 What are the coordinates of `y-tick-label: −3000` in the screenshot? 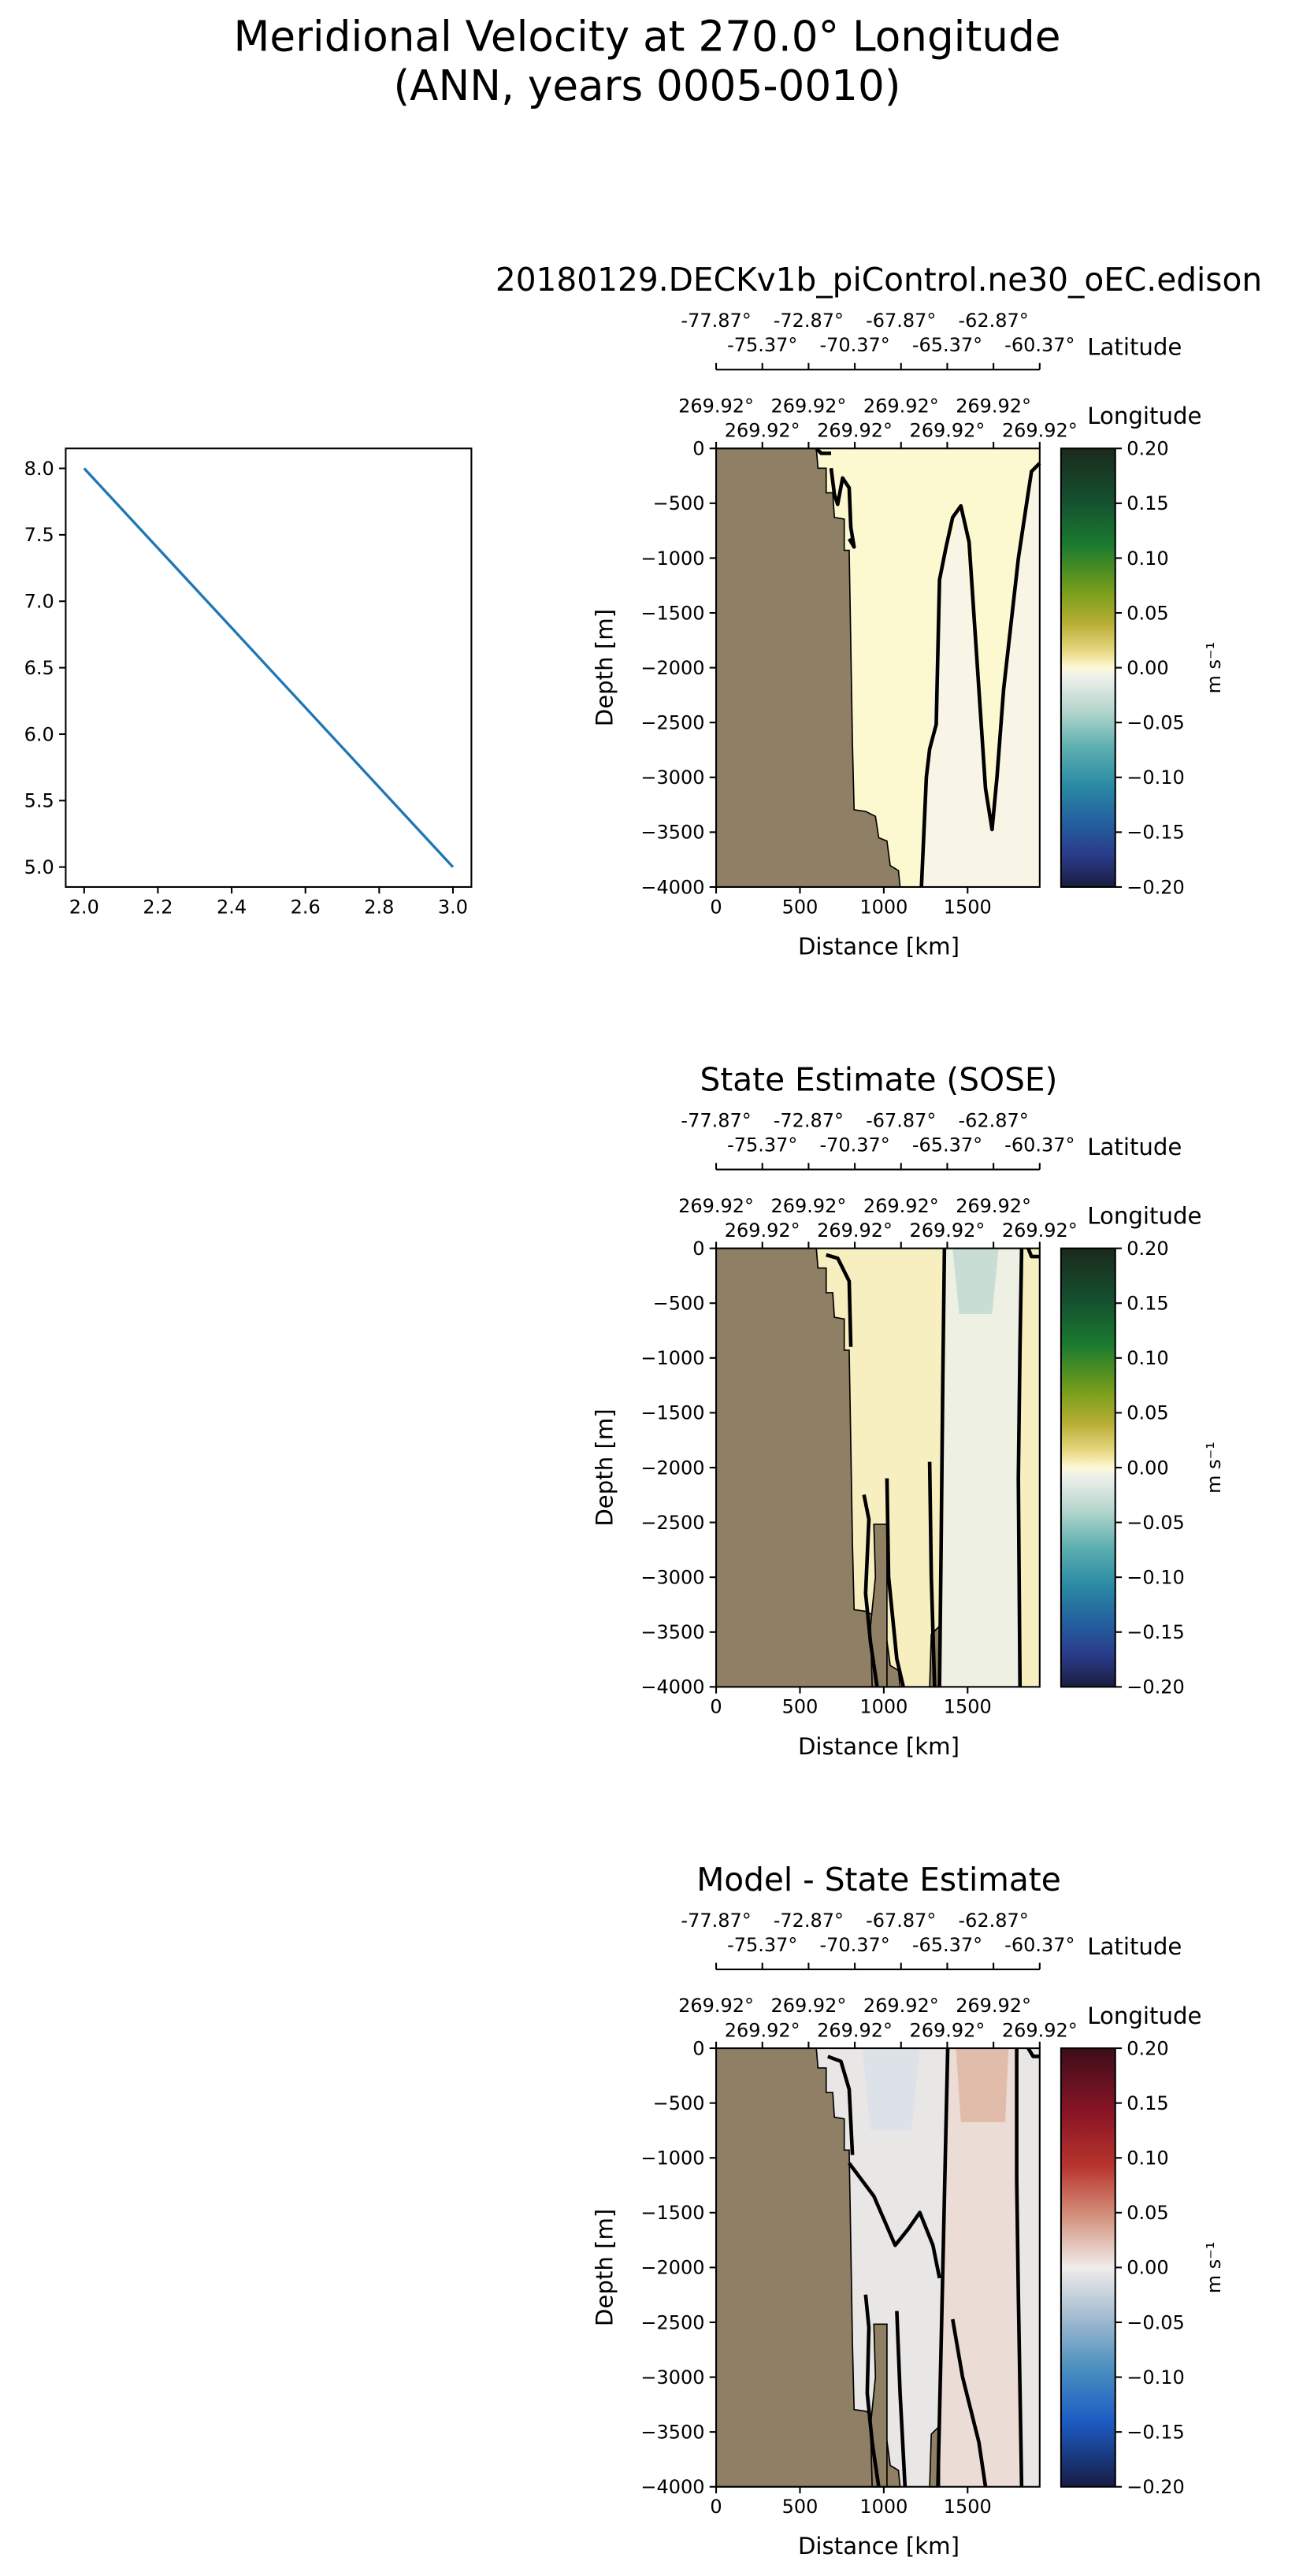 It's located at (672, 2377).